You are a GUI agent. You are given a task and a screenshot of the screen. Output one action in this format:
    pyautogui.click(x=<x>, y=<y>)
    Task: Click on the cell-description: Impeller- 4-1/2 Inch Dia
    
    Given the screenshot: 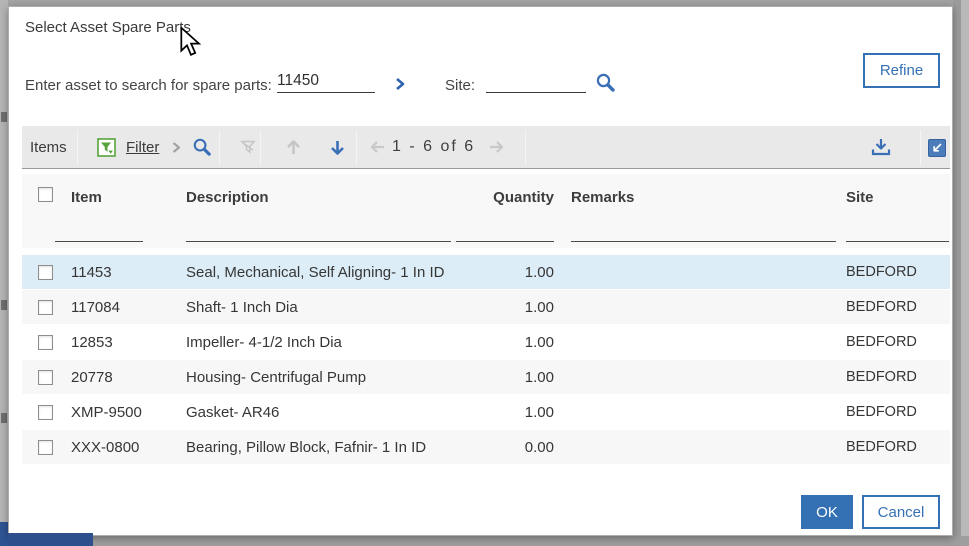 What is the action you would take?
    pyautogui.click(x=264, y=342)
    